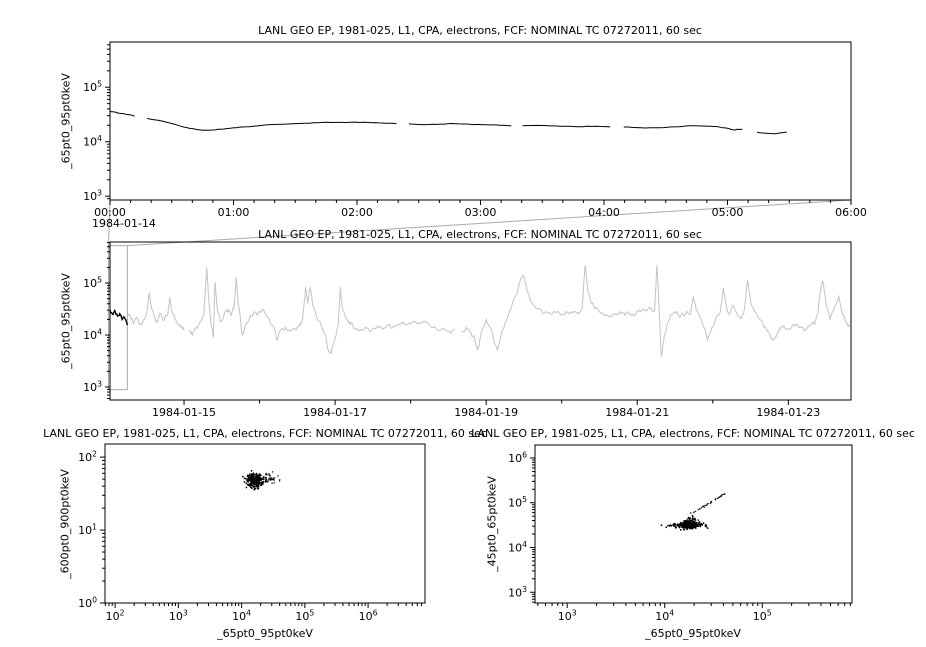  What do you see at coordinates (492, 524) in the screenshot?
I see `scatter-right-ylabel: _45pt0_65pt0keV` at bounding box center [492, 524].